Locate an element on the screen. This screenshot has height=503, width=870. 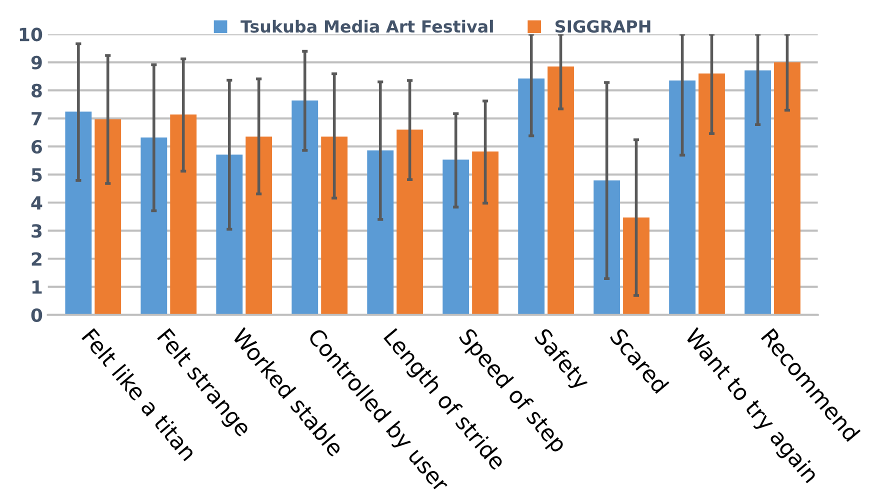
y-tick-label: 9 is located at coordinates (36, 63).